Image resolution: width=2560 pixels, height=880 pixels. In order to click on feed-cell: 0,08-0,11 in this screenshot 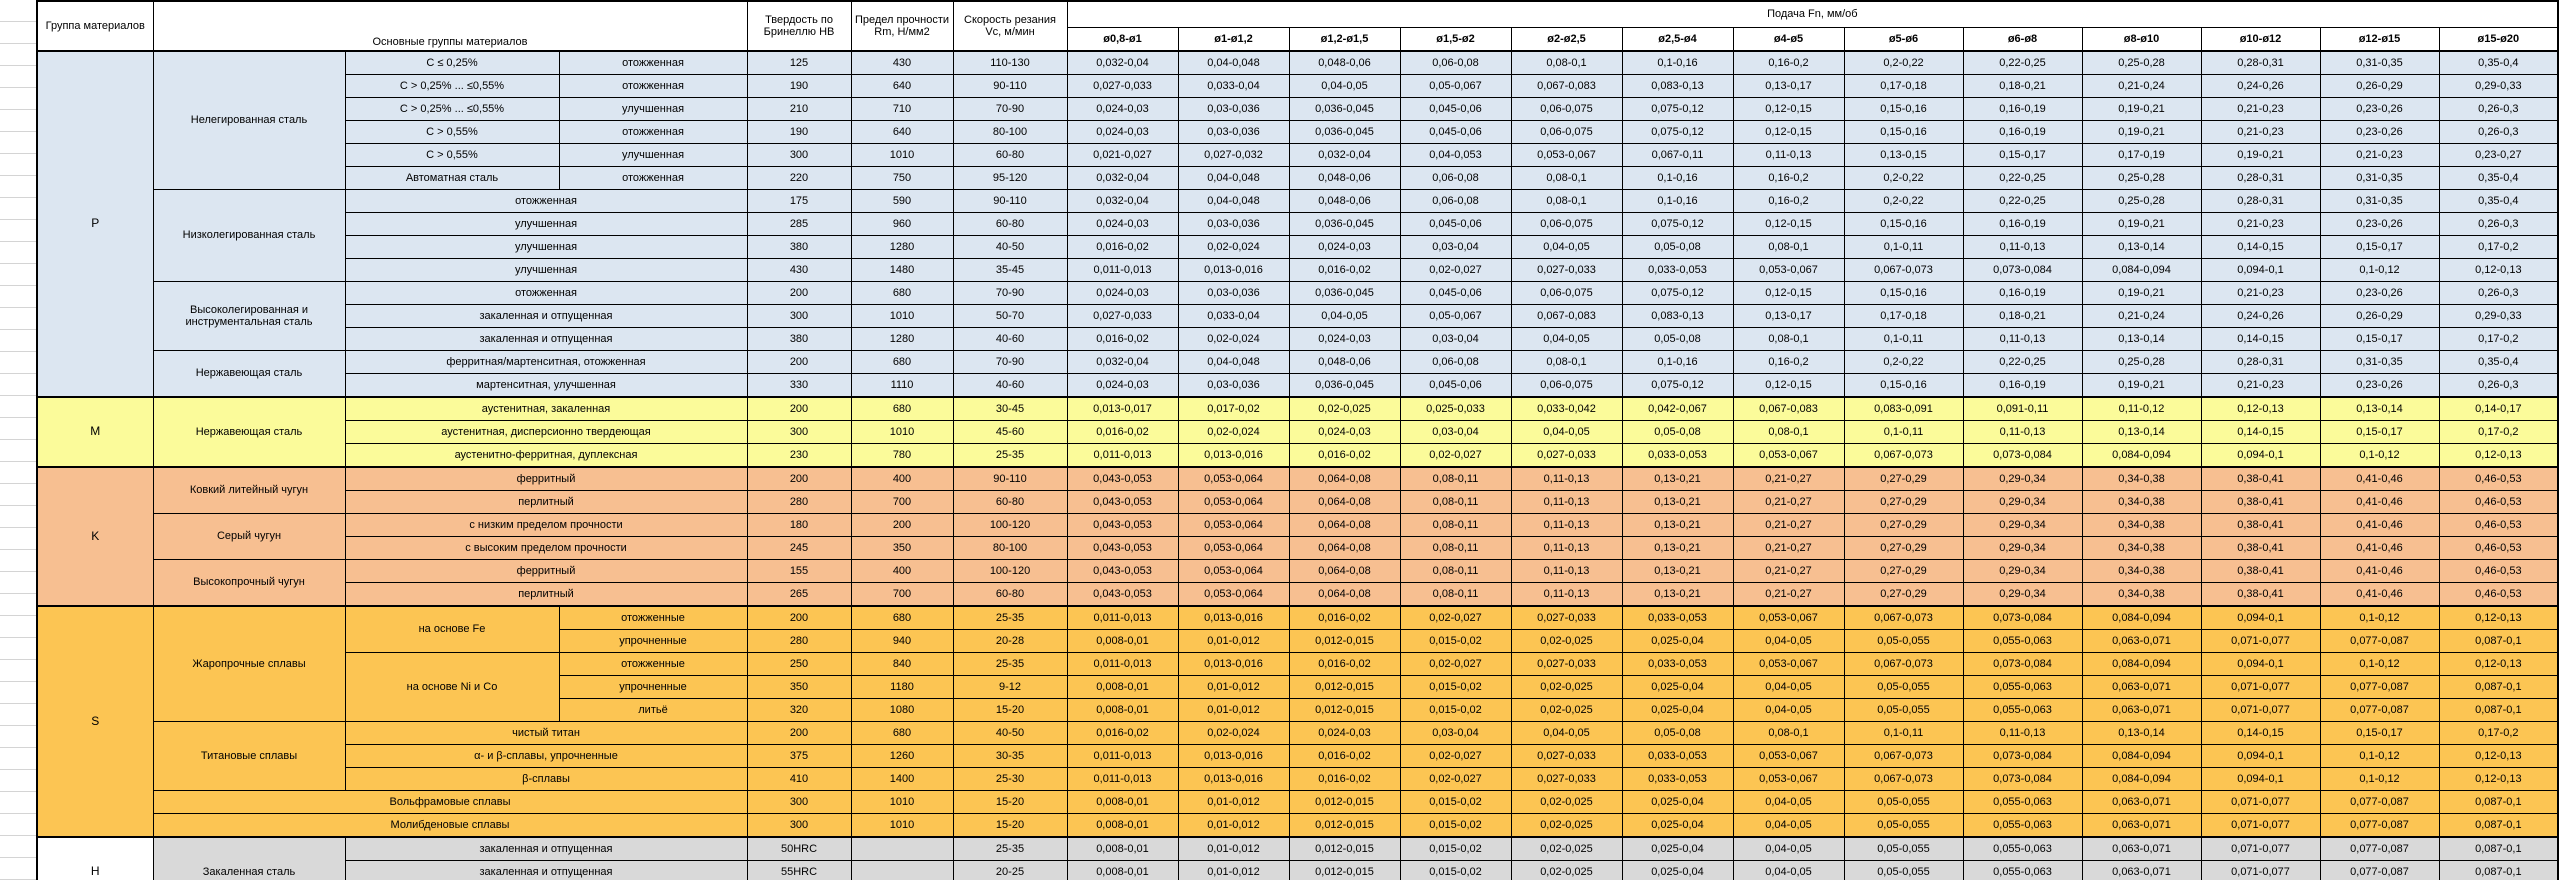, I will do `click(1455, 525)`.